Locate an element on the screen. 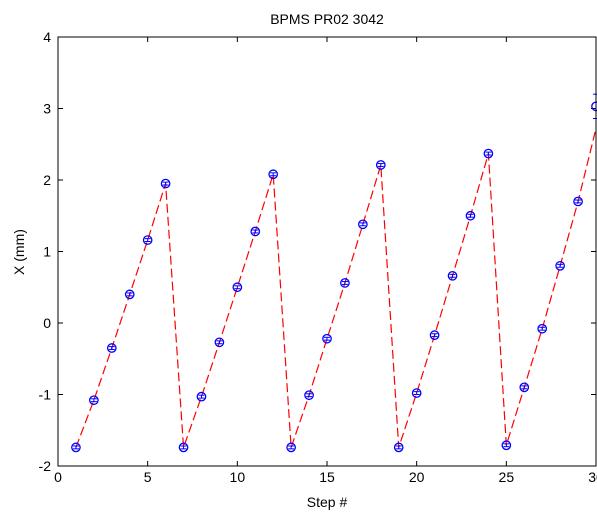  x-tick-label: 25 is located at coordinates (507, 477).